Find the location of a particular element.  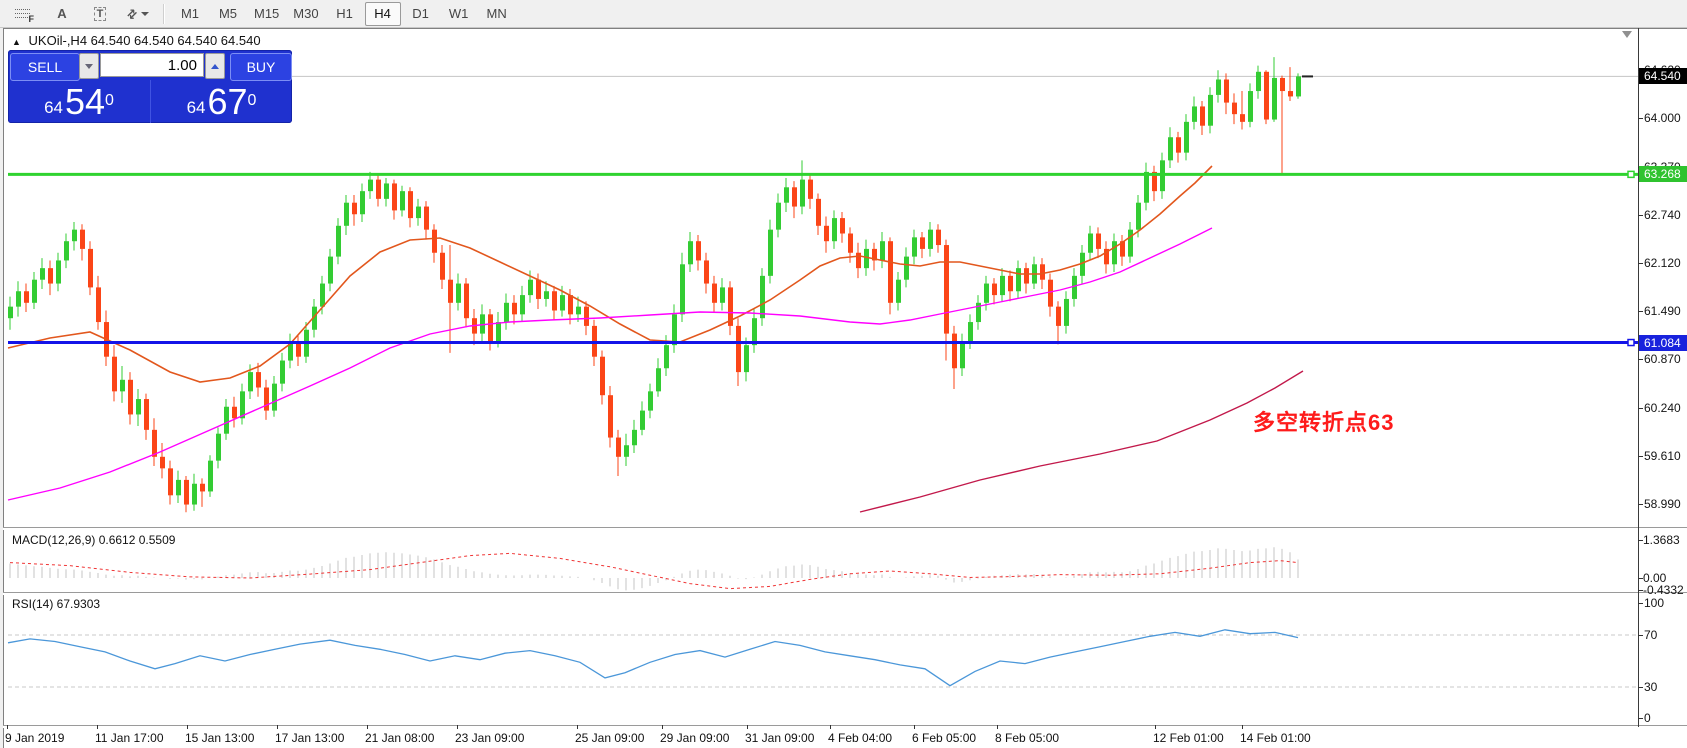

timeframe-button-M30: M30 is located at coordinates (306, 13).